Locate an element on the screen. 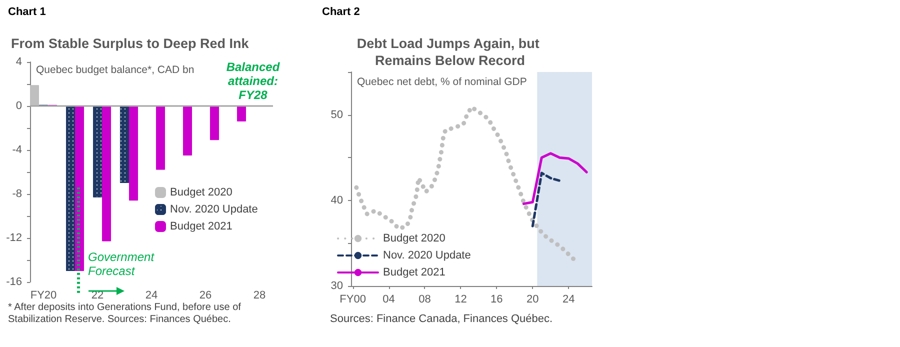  source-note: Sources: Finance Canada, Finances Québec. is located at coordinates (442, 319).